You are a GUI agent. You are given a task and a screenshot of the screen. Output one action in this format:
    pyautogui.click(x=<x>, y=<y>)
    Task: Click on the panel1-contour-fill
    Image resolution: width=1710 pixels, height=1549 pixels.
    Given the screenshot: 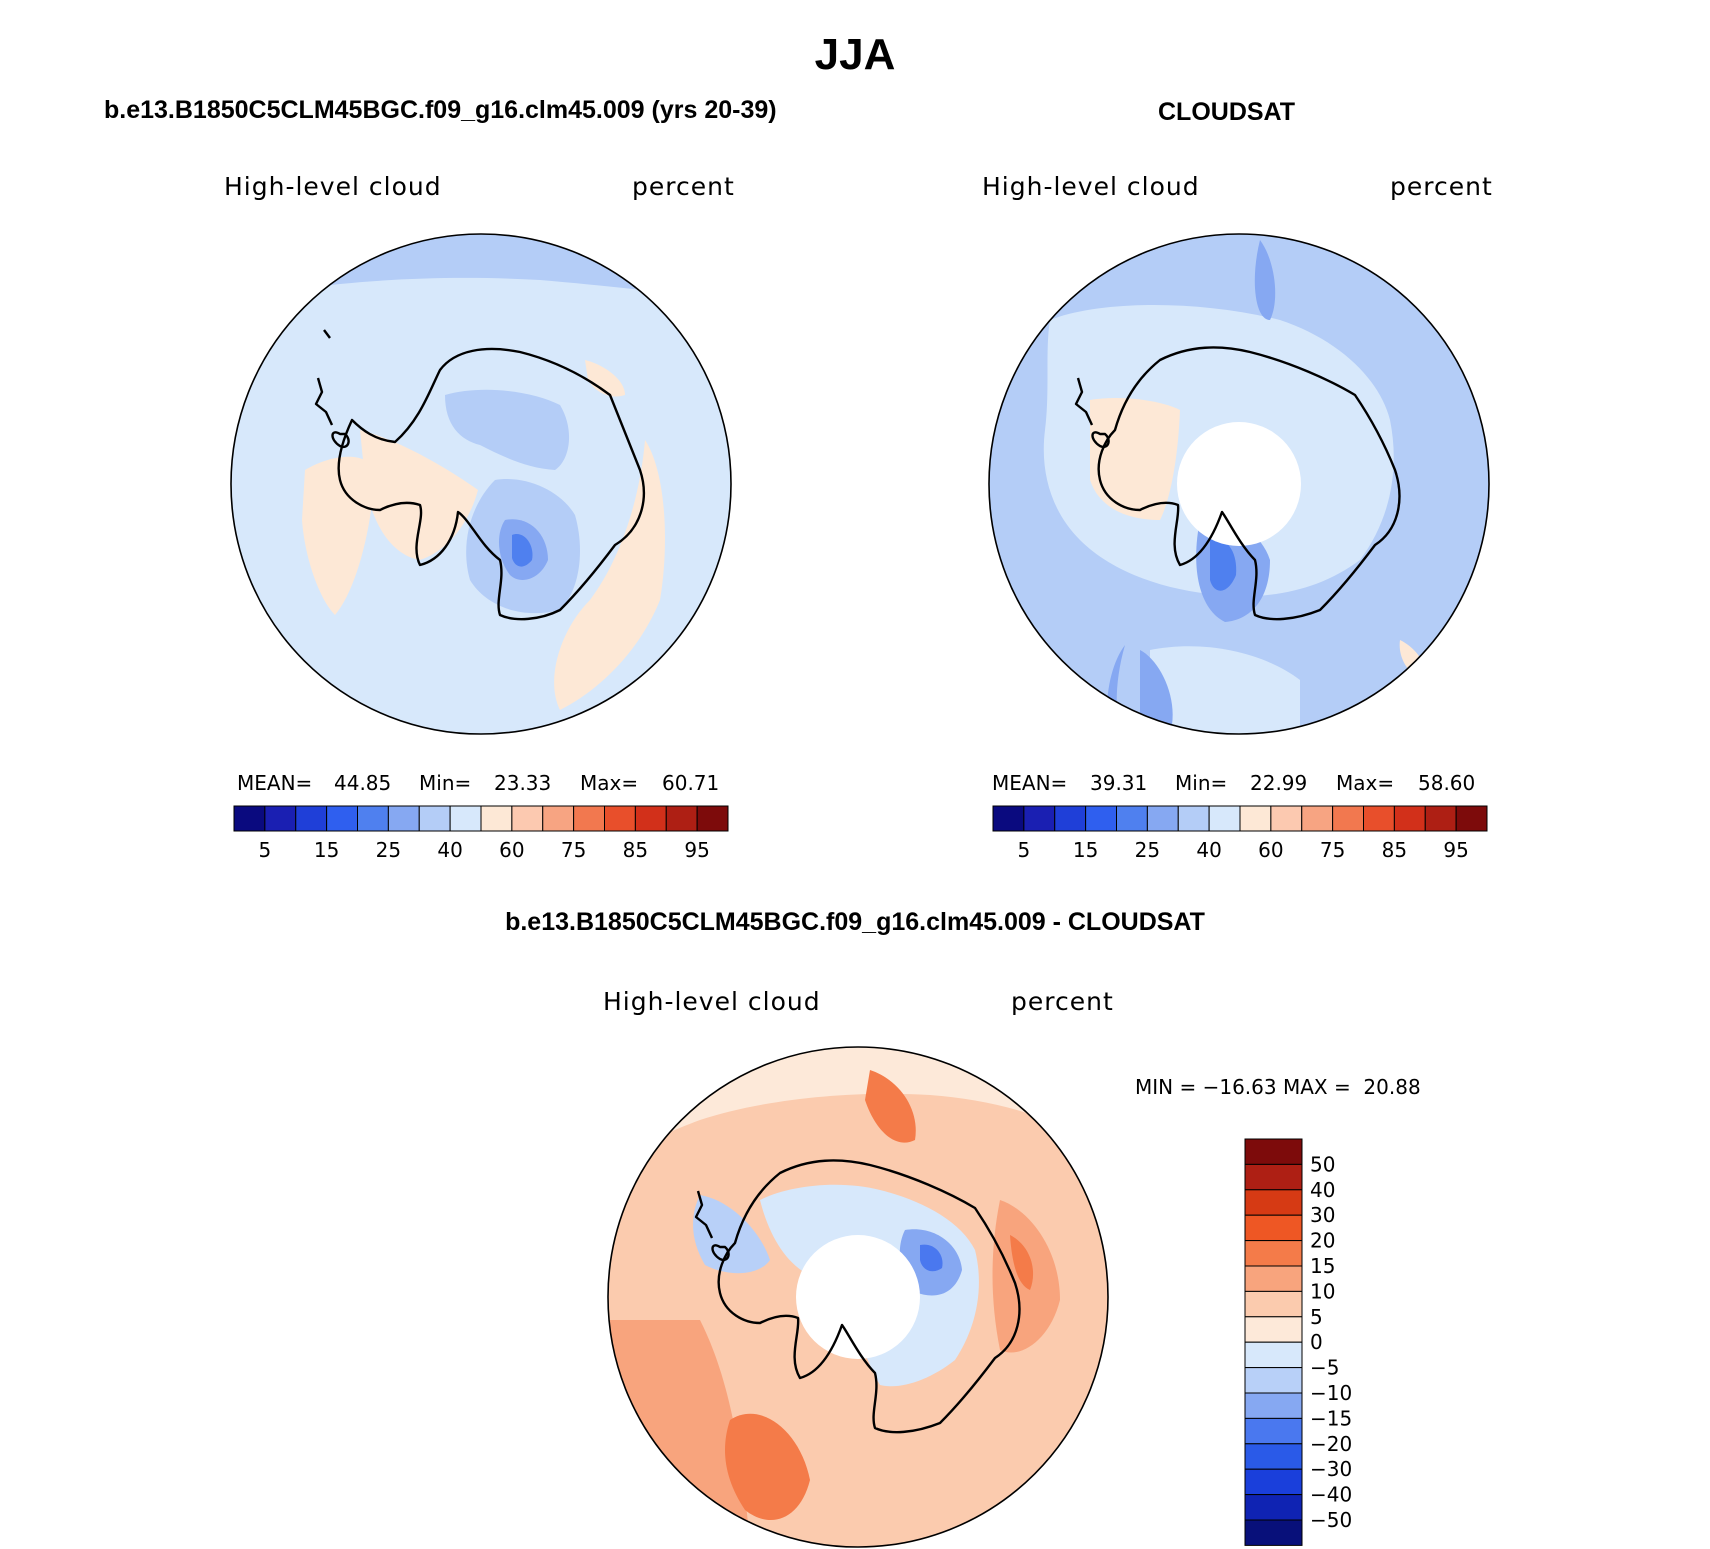 What is the action you would take?
    pyautogui.click(x=481, y=484)
    